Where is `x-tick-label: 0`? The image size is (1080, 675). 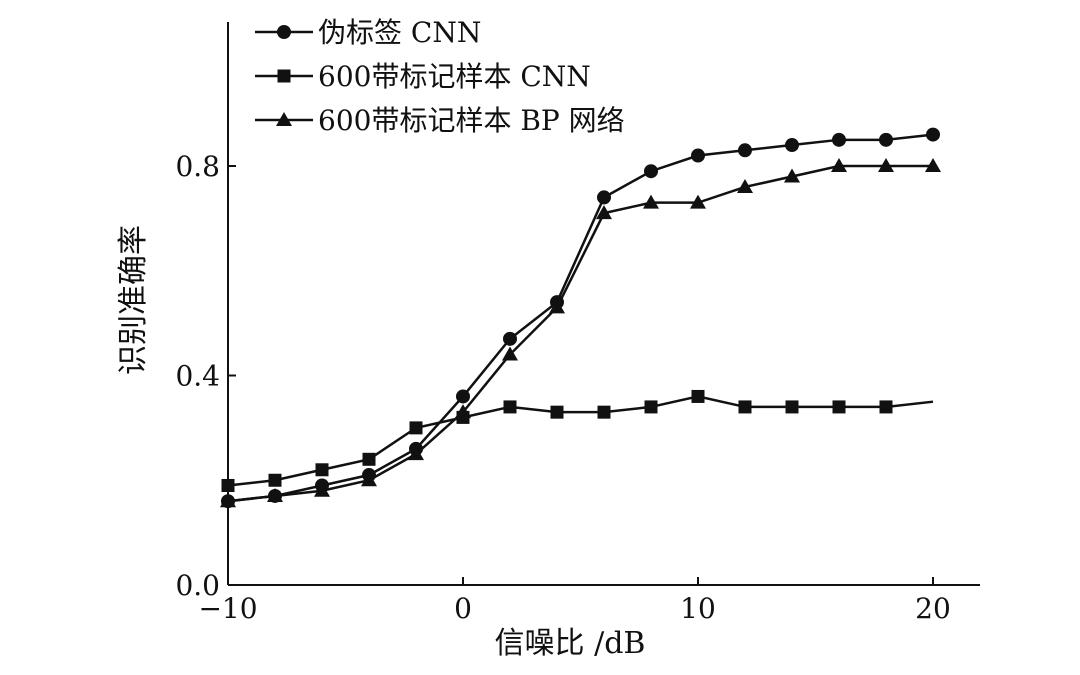
x-tick-label: 0 is located at coordinates (463, 608).